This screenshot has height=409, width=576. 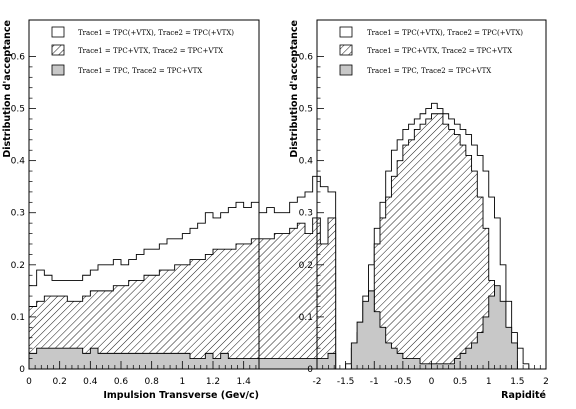 What do you see at coordinates (152, 382) in the screenshot?
I see `x-tick-label: 0.8` at bounding box center [152, 382].